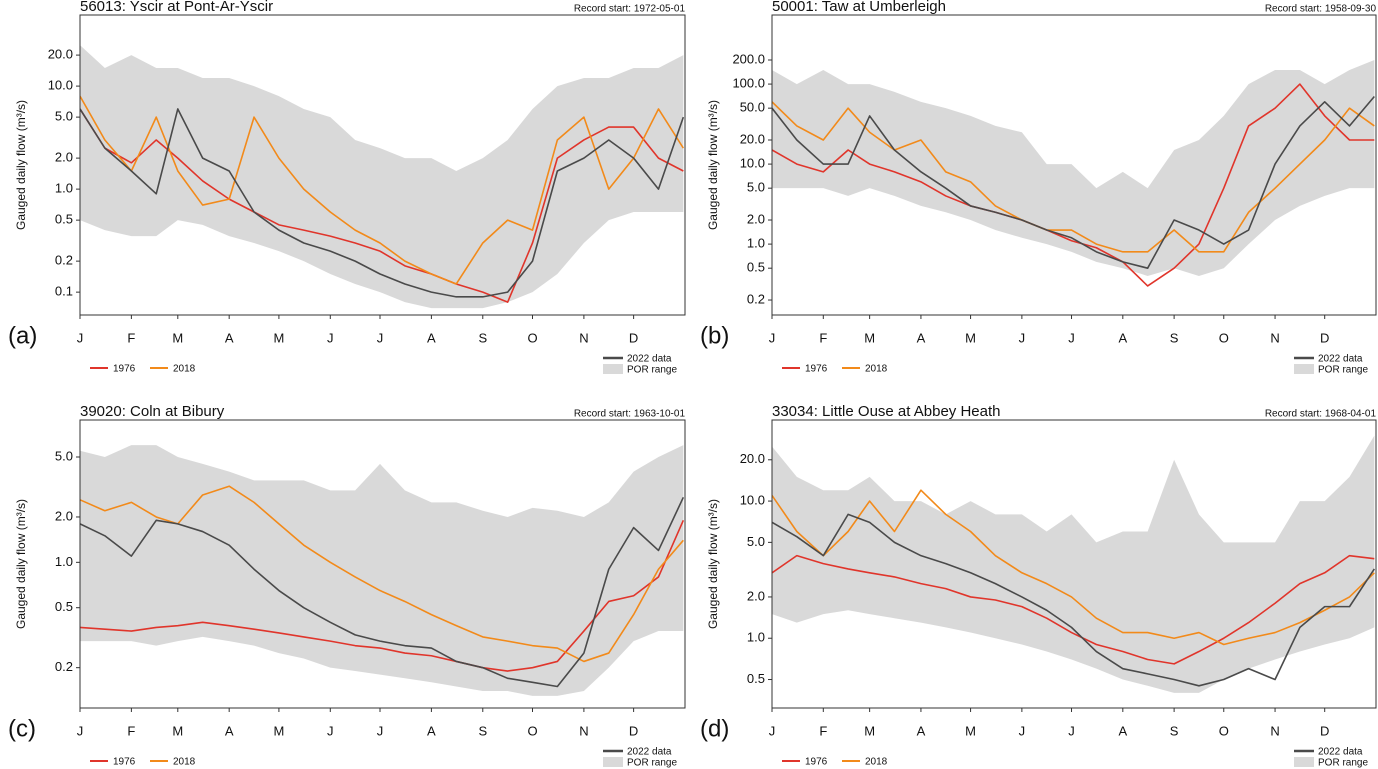  I want to click on panel-label: (b), so click(714, 335).